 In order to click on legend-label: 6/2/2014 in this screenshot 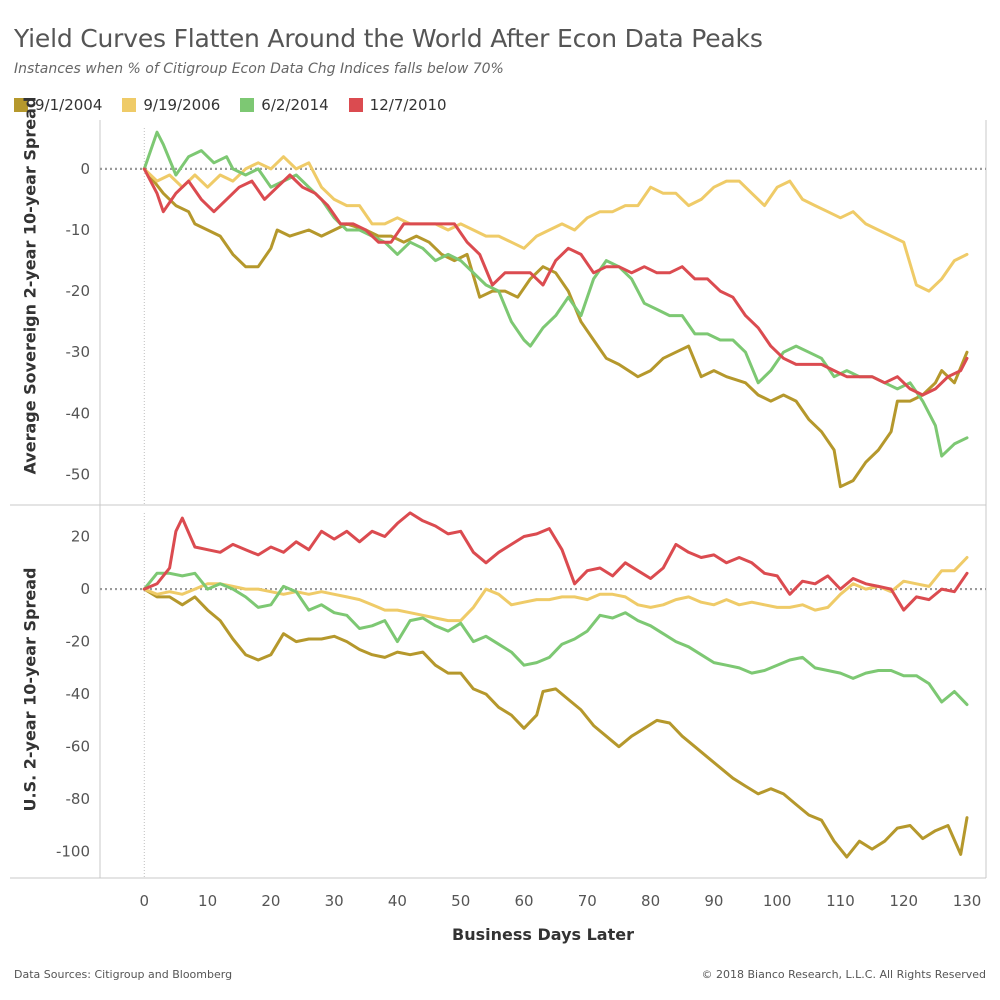, I will do `click(295, 105)`.